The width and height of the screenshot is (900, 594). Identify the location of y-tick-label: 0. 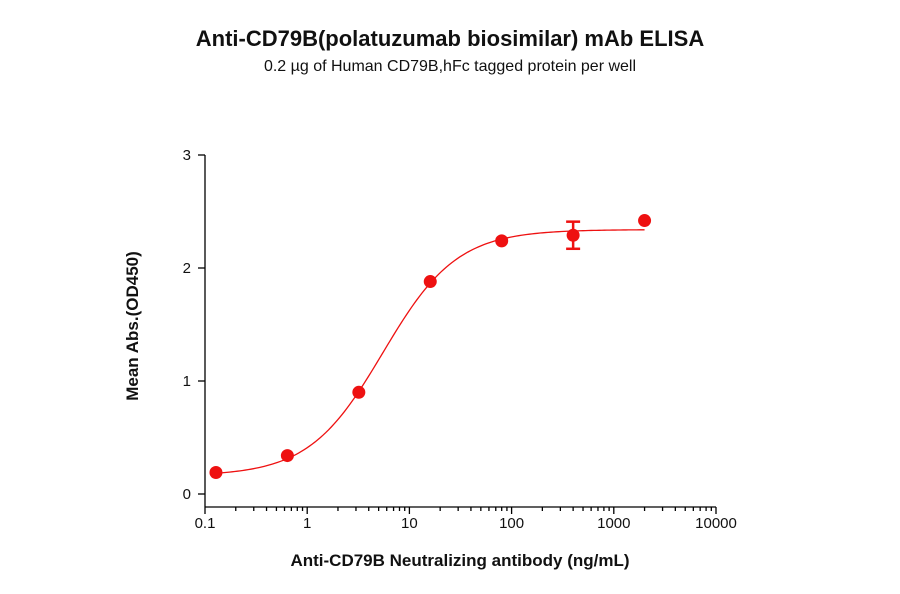
(187, 494).